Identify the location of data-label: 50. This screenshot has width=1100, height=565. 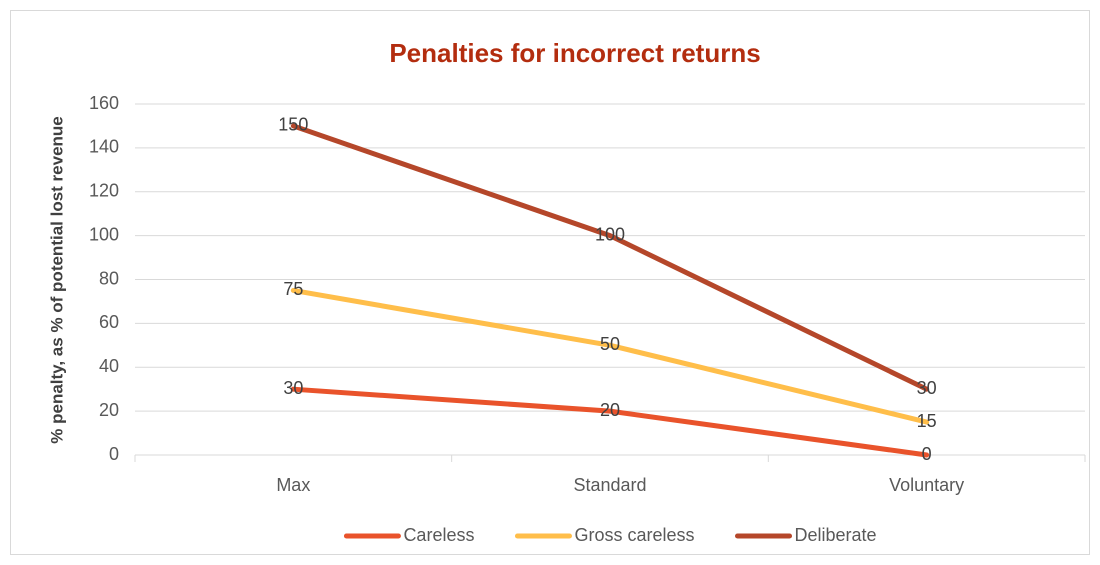
(610, 344).